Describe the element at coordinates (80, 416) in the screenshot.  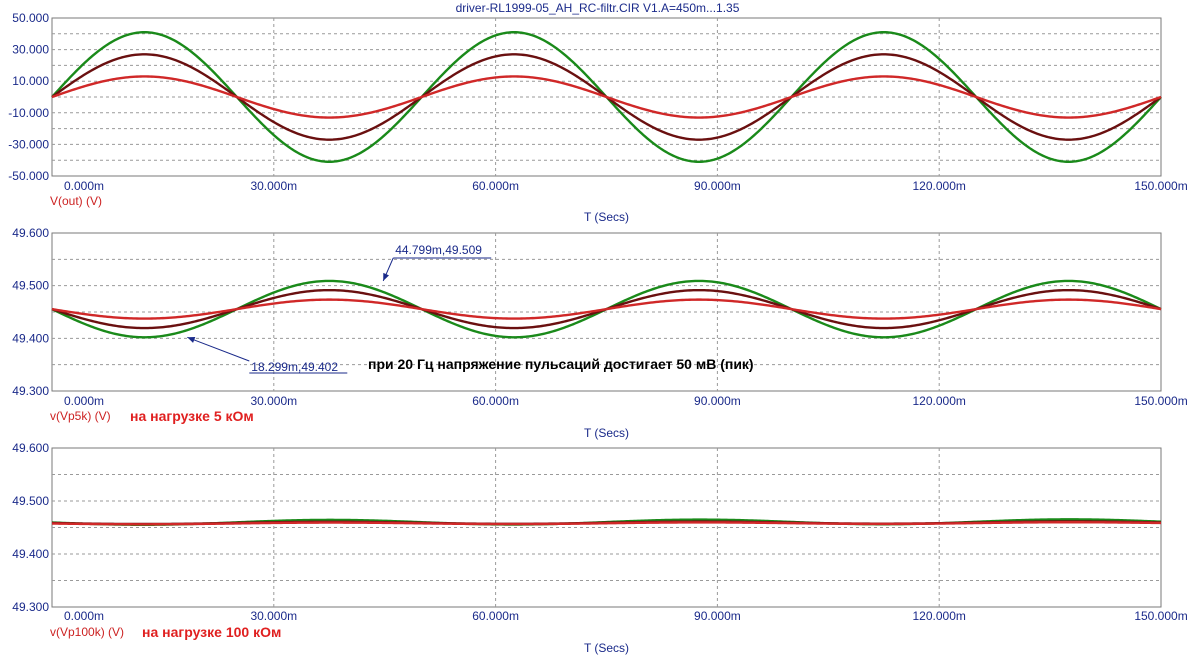
I see `y-axis-label: v(Vp5k) (V)` at that location.